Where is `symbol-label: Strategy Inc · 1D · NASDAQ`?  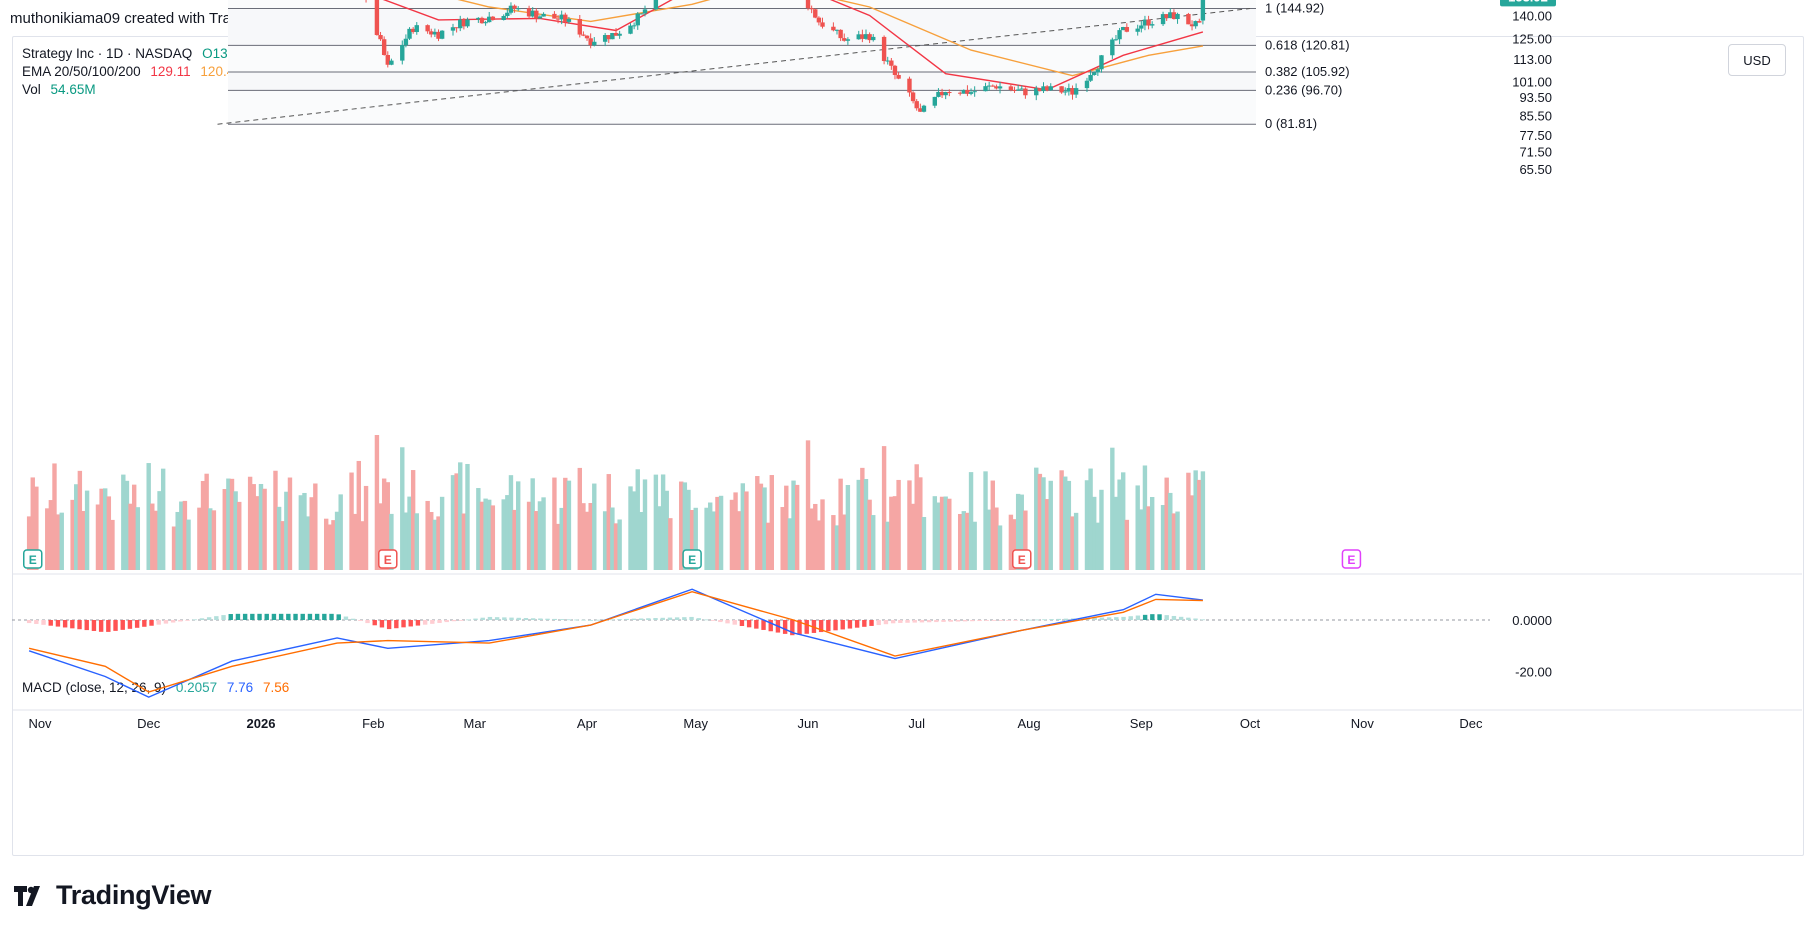 symbol-label: Strategy Inc · 1D · NASDAQ is located at coordinates (107, 53).